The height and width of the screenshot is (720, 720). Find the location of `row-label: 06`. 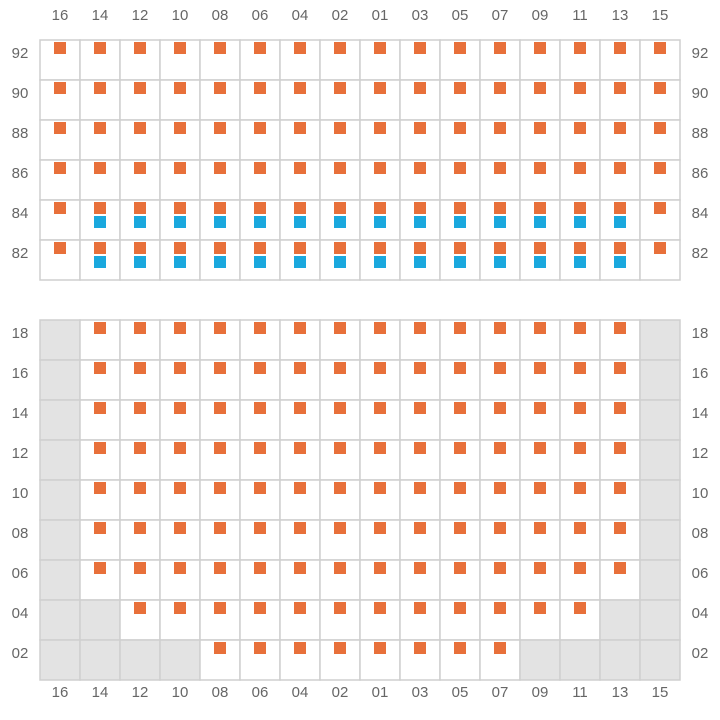

row-label: 06 is located at coordinates (20, 573).